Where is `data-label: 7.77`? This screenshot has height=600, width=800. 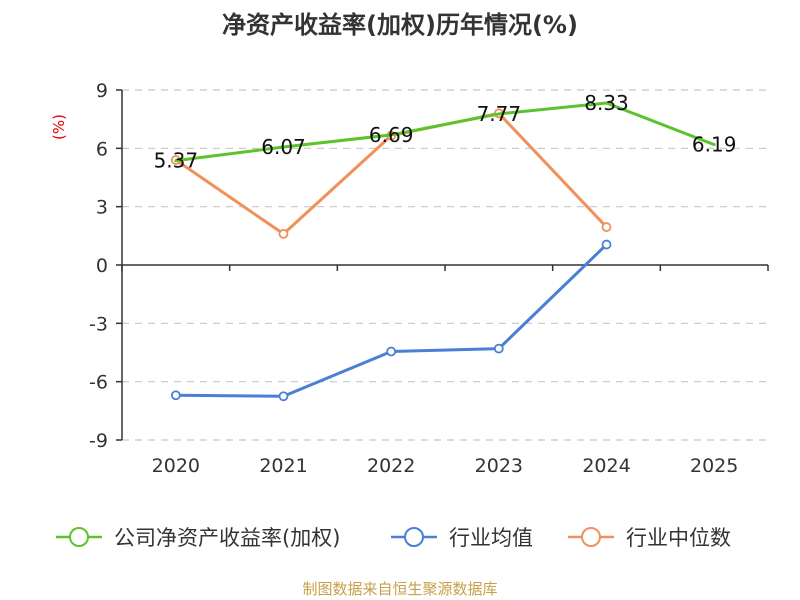 data-label: 7.77 is located at coordinates (499, 114).